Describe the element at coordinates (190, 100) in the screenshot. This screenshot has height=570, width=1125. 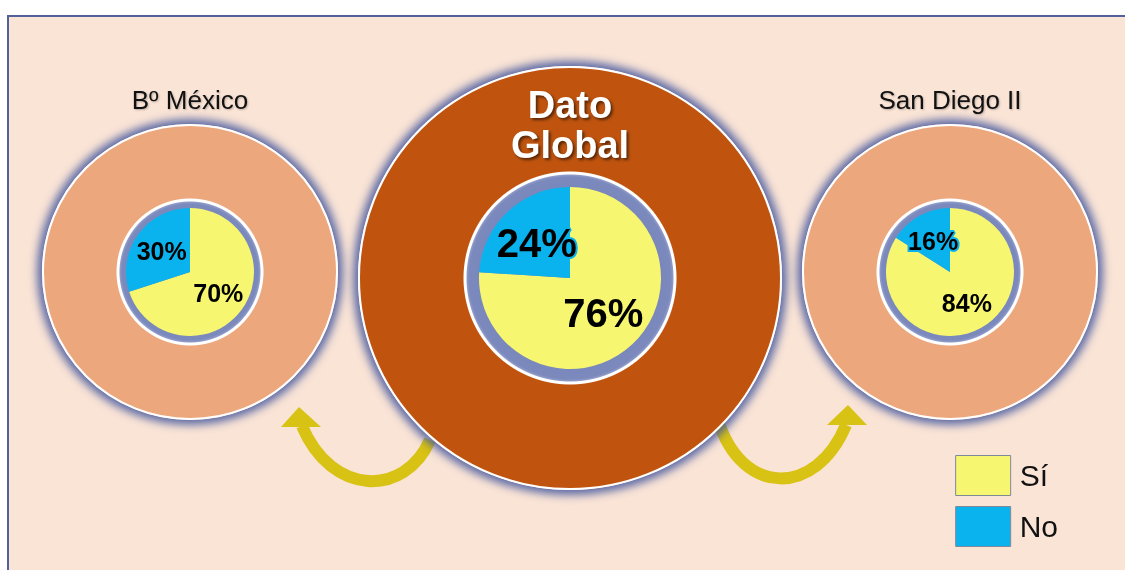
I see `chart-title: Bº México` at that location.